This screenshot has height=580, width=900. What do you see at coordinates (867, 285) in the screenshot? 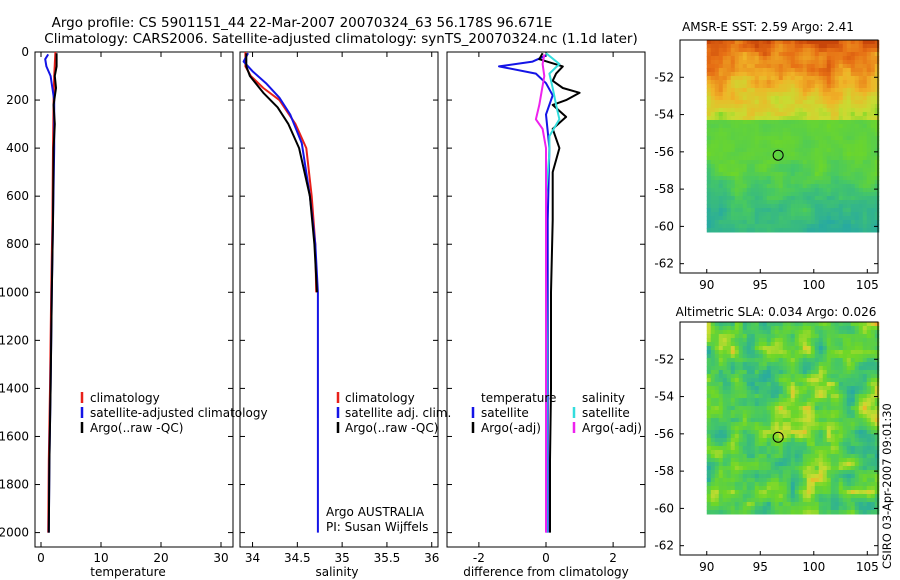
I see `map-x-tick-label: 105` at bounding box center [867, 285].